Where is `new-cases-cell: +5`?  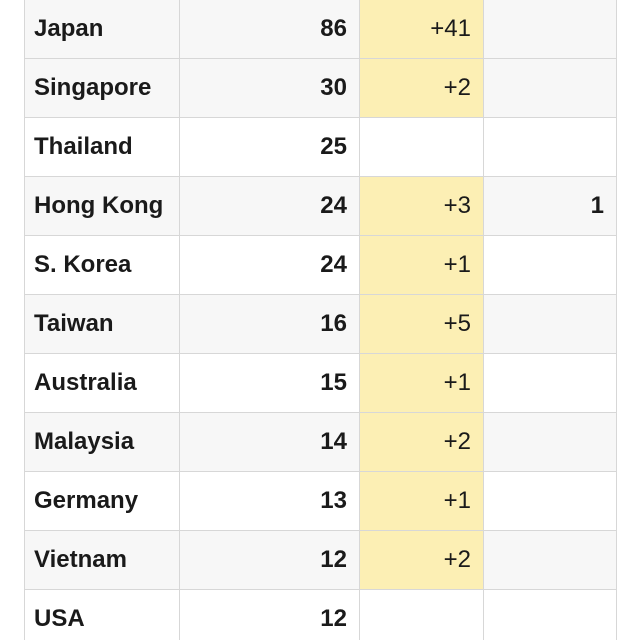 new-cases-cell: +5 is located at coordinates (421, 324).